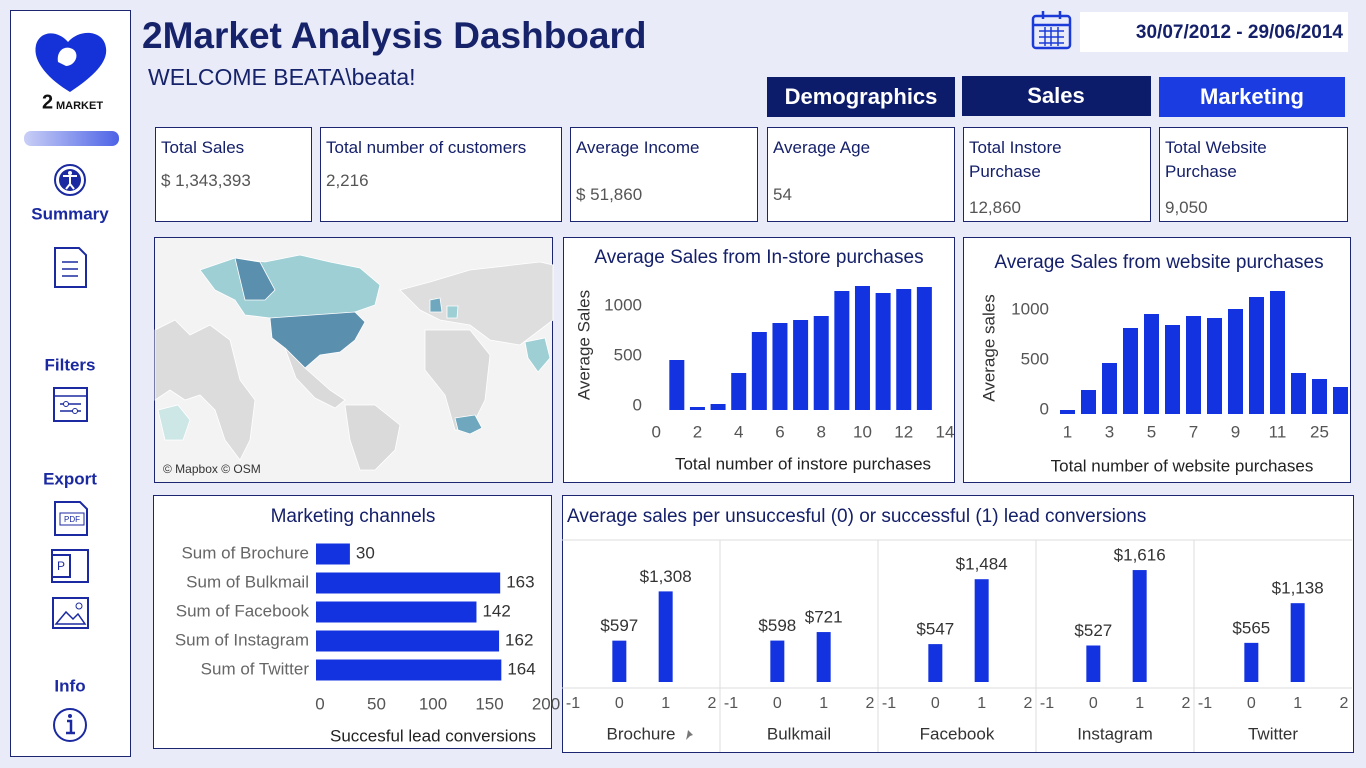  I want to click on calendar-icon, so click(1051, 30).